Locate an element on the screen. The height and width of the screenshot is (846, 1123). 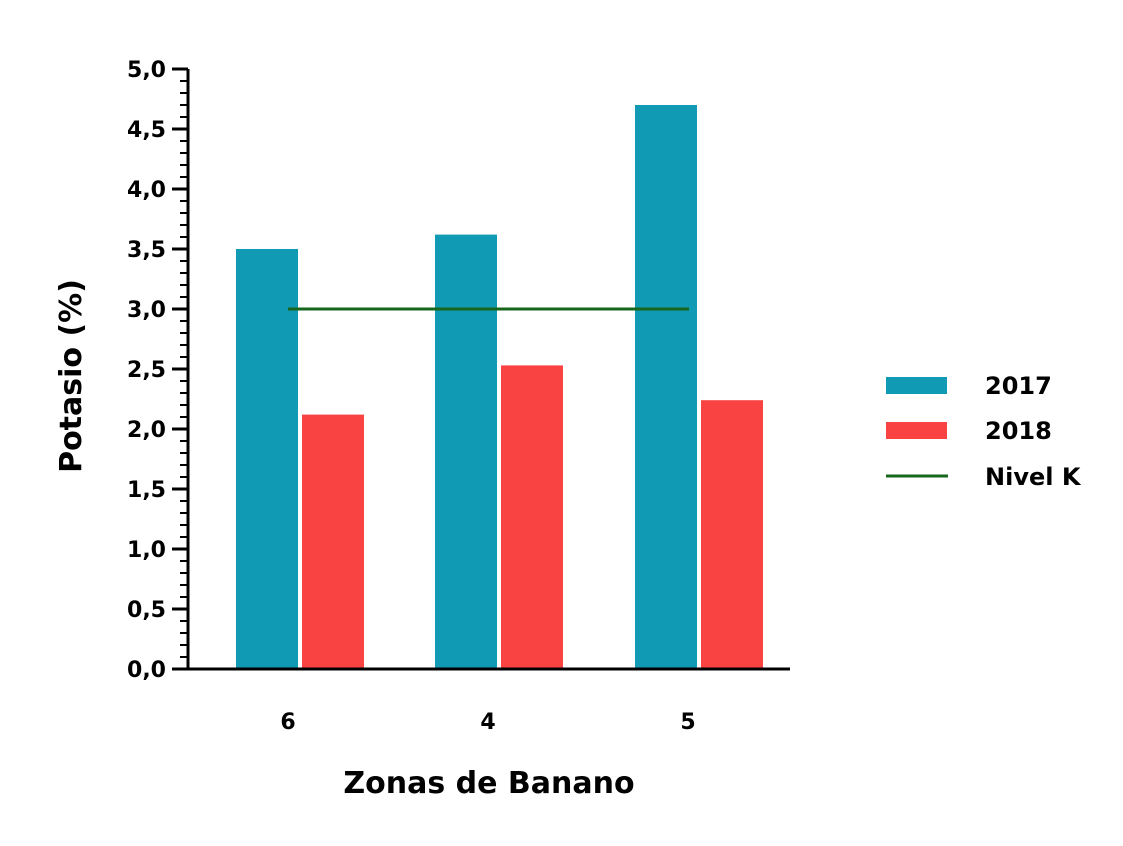
y-tick-label: 3,0 is located at coordinates (146, 310).